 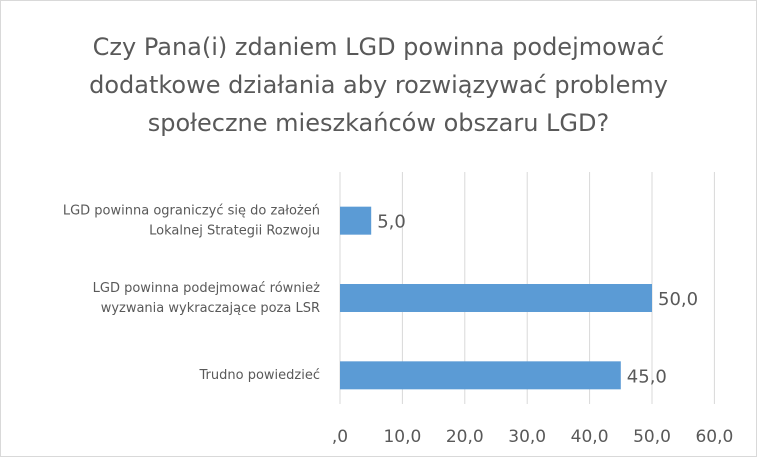 What do you see at coordinates (527, 437) in the screenshot?
I see `x-tick-label: 30,0` at bounding box center [527, 437].